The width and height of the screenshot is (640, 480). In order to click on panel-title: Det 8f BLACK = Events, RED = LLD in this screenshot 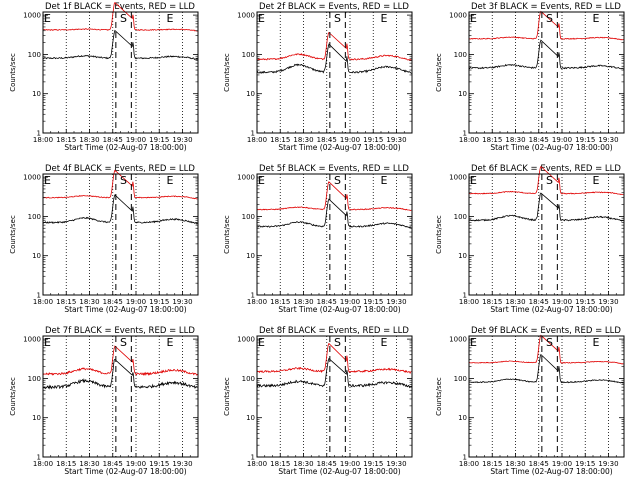, I will do `click(334, 331)`.